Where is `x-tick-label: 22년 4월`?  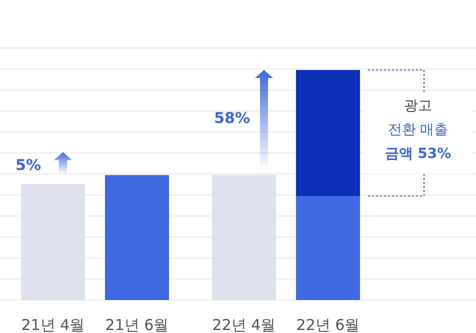
x-tick-label: 22년 4월 is located at coordinates (244, 324).